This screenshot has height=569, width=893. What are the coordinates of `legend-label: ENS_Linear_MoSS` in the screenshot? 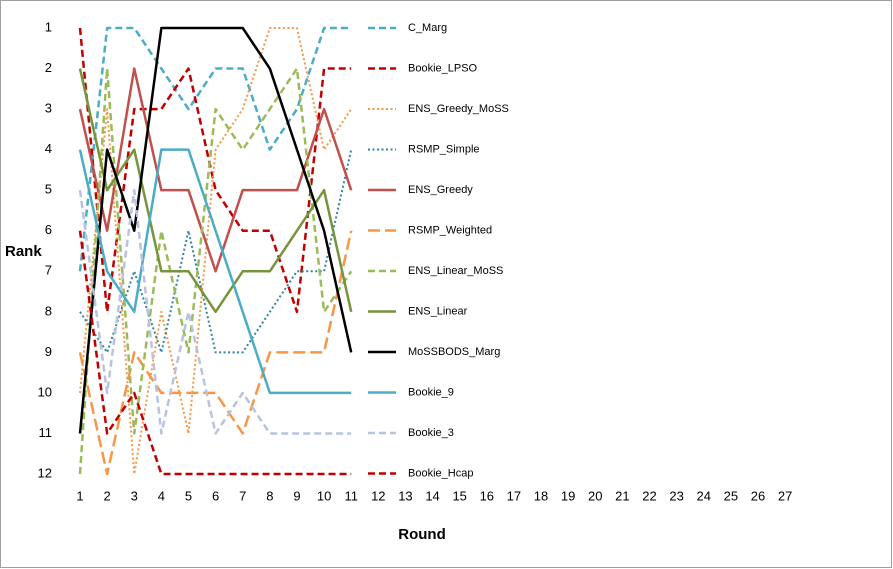 It's located at (455, 271).